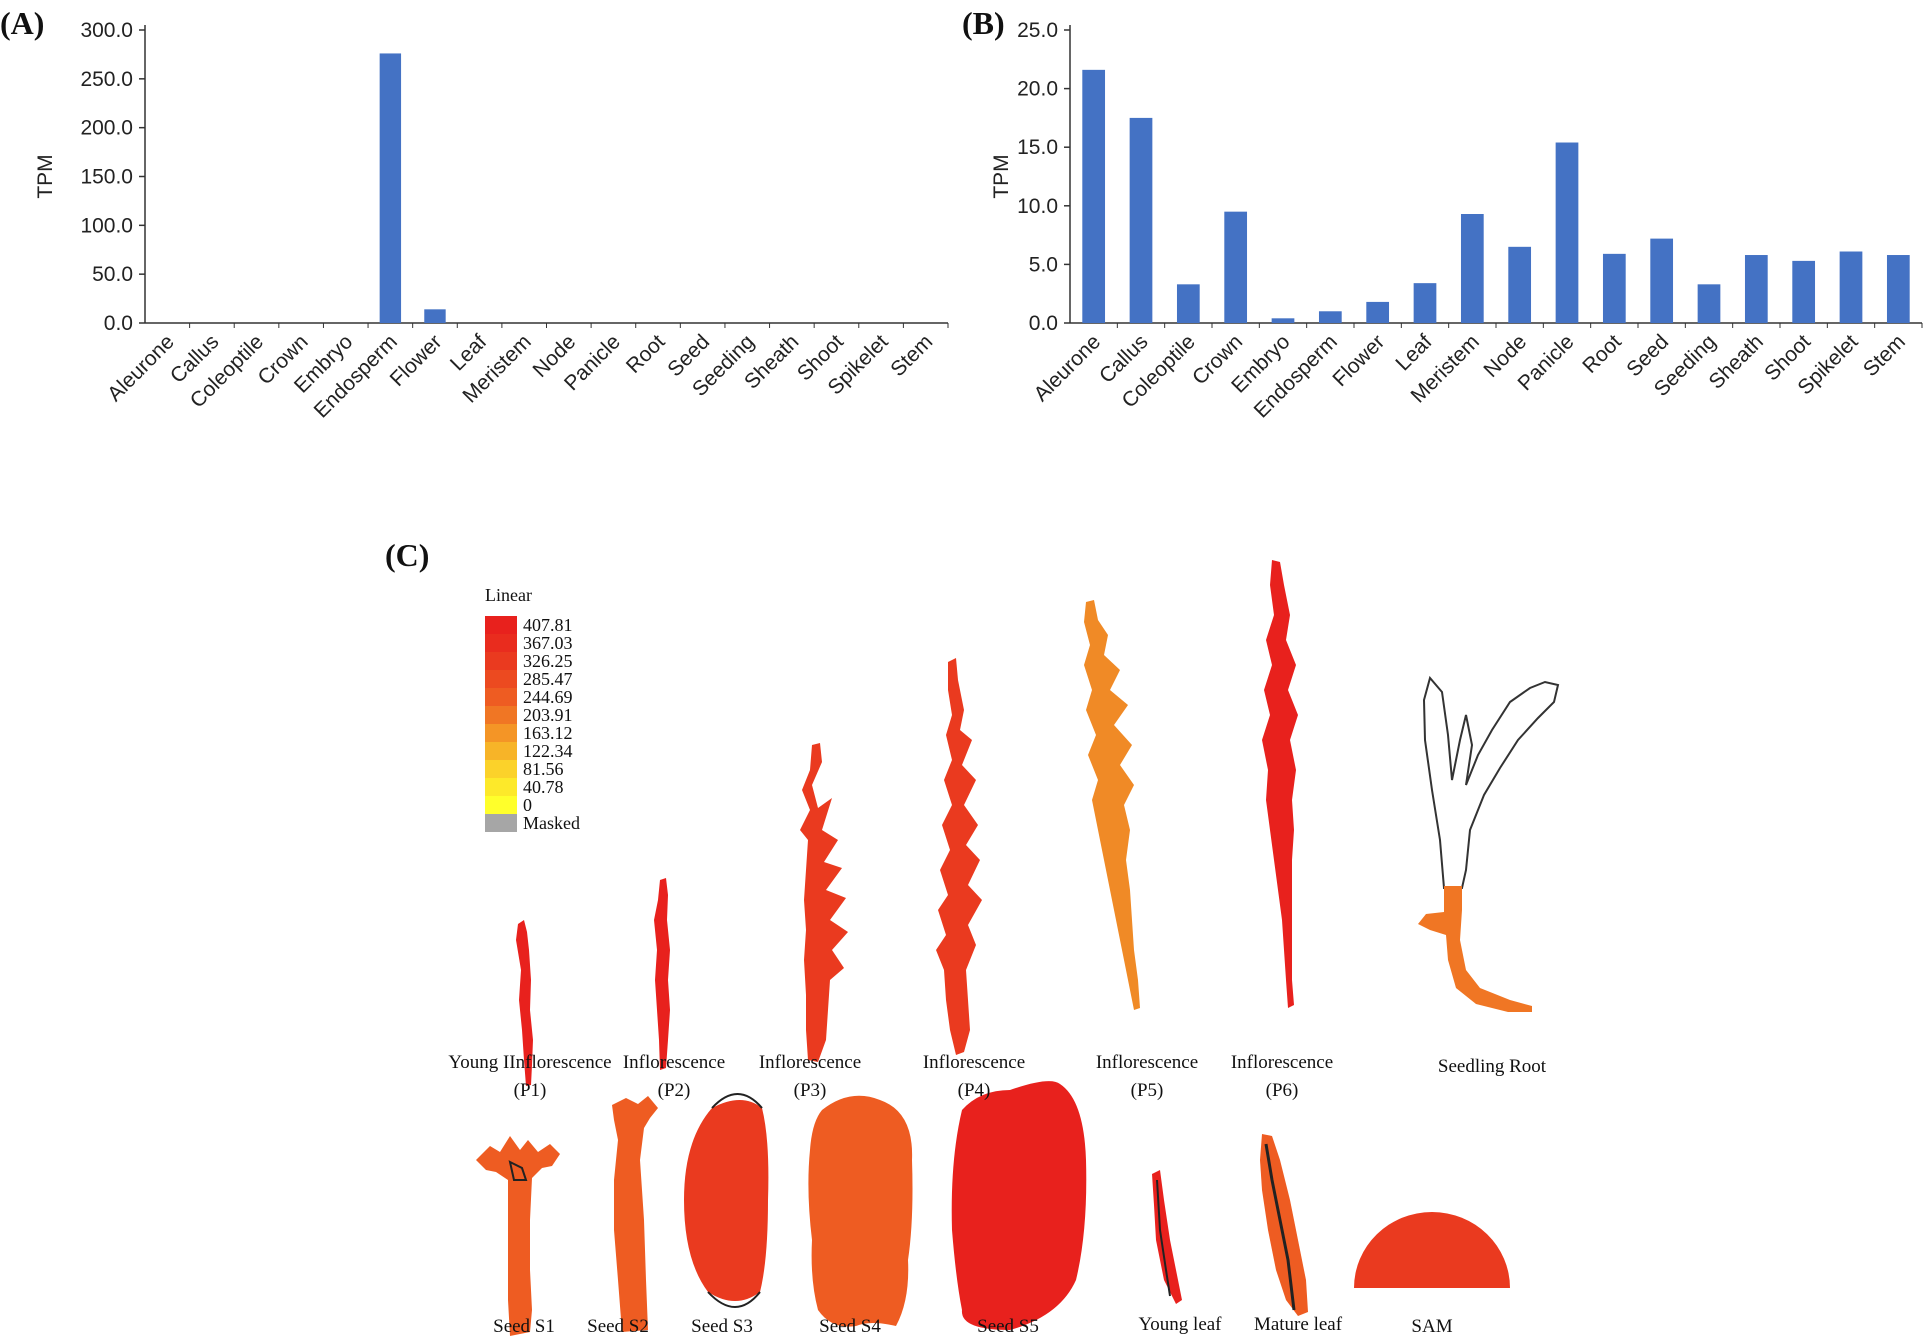  What do you see at coordinates (112, 274) in the screenshot?
I see `y-tick-label: 50.0` at bounding box center [112, 274].